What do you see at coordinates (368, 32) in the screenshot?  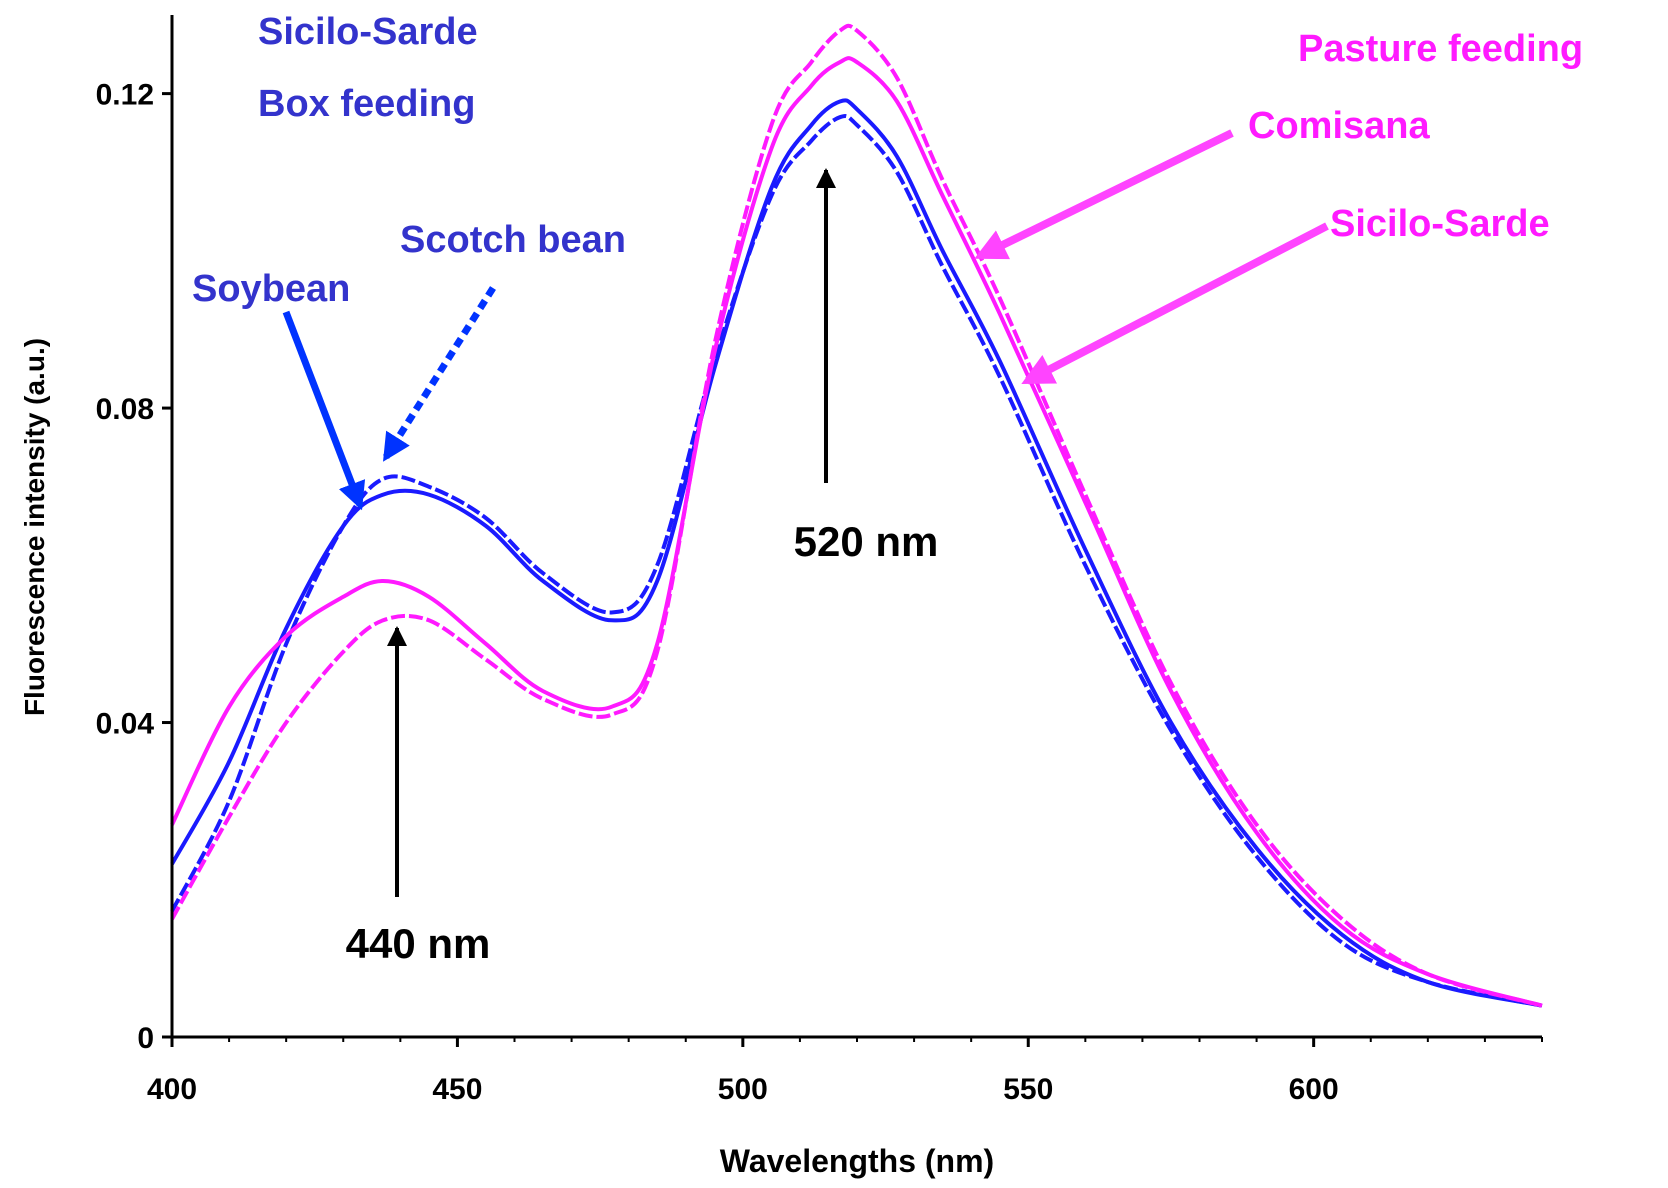 I see `group-label-box-line1: Sicilo-Sarde` at bounding box center [368, 32].